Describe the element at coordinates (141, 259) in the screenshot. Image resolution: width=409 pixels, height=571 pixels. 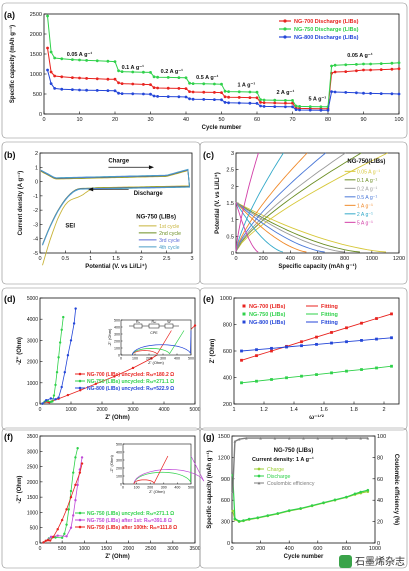
I see `x-tick-label: 2` at that location.